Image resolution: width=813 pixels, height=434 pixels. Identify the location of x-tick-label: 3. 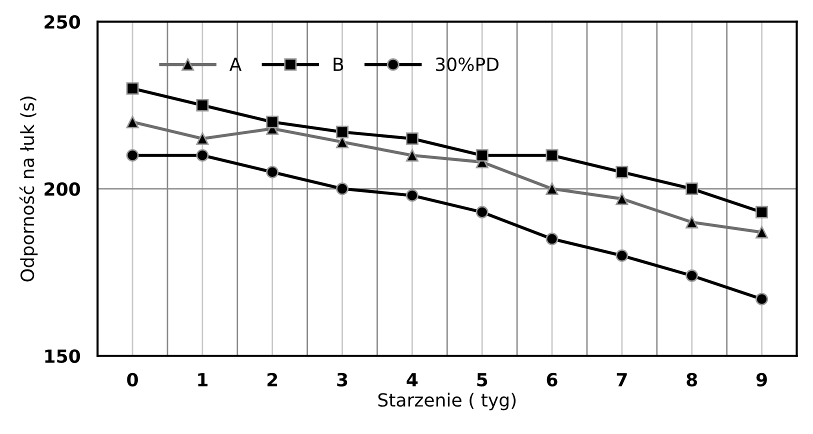
(342, 379).